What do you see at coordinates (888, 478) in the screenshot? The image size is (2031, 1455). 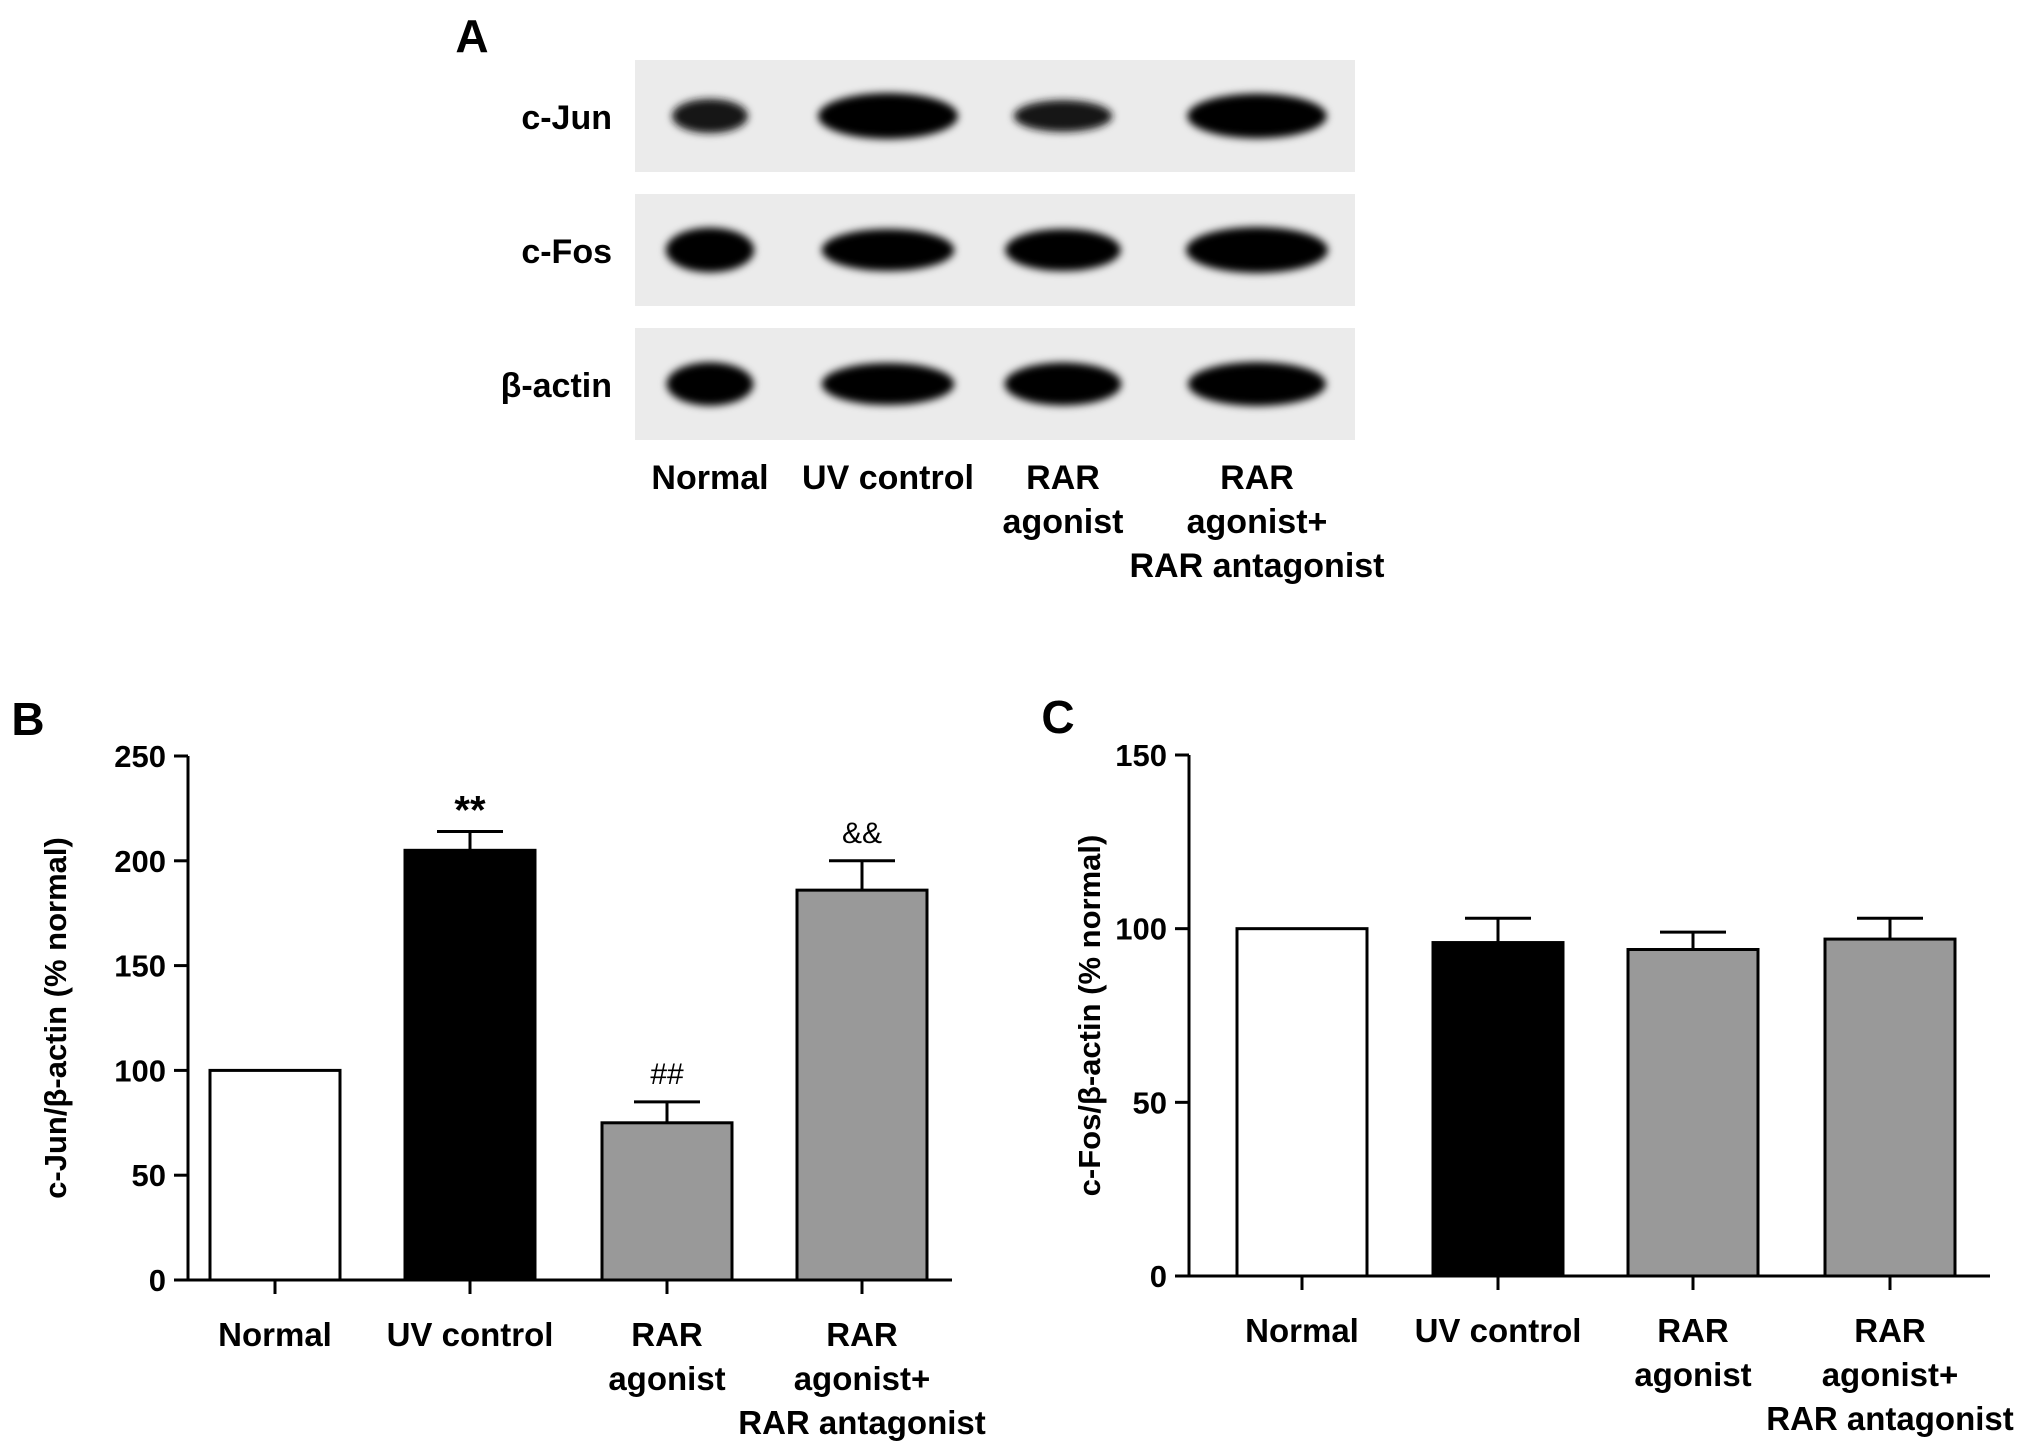 I see `blot-lane-label: UV control` at bounding box center [888, 478].